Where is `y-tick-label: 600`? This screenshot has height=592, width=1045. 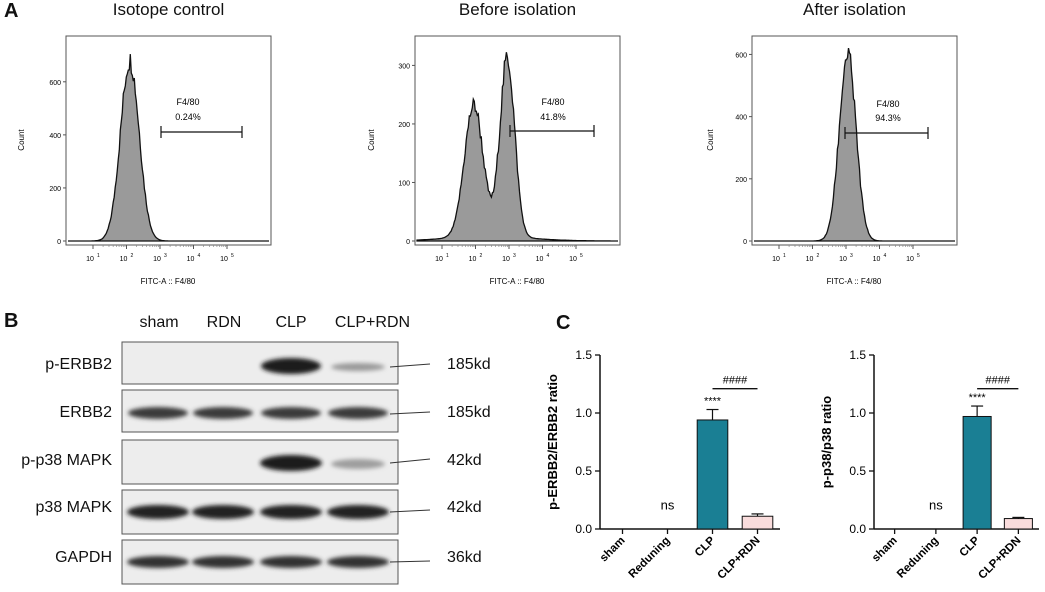 y-tick-label: 600 is located at coordinates (741, 55).